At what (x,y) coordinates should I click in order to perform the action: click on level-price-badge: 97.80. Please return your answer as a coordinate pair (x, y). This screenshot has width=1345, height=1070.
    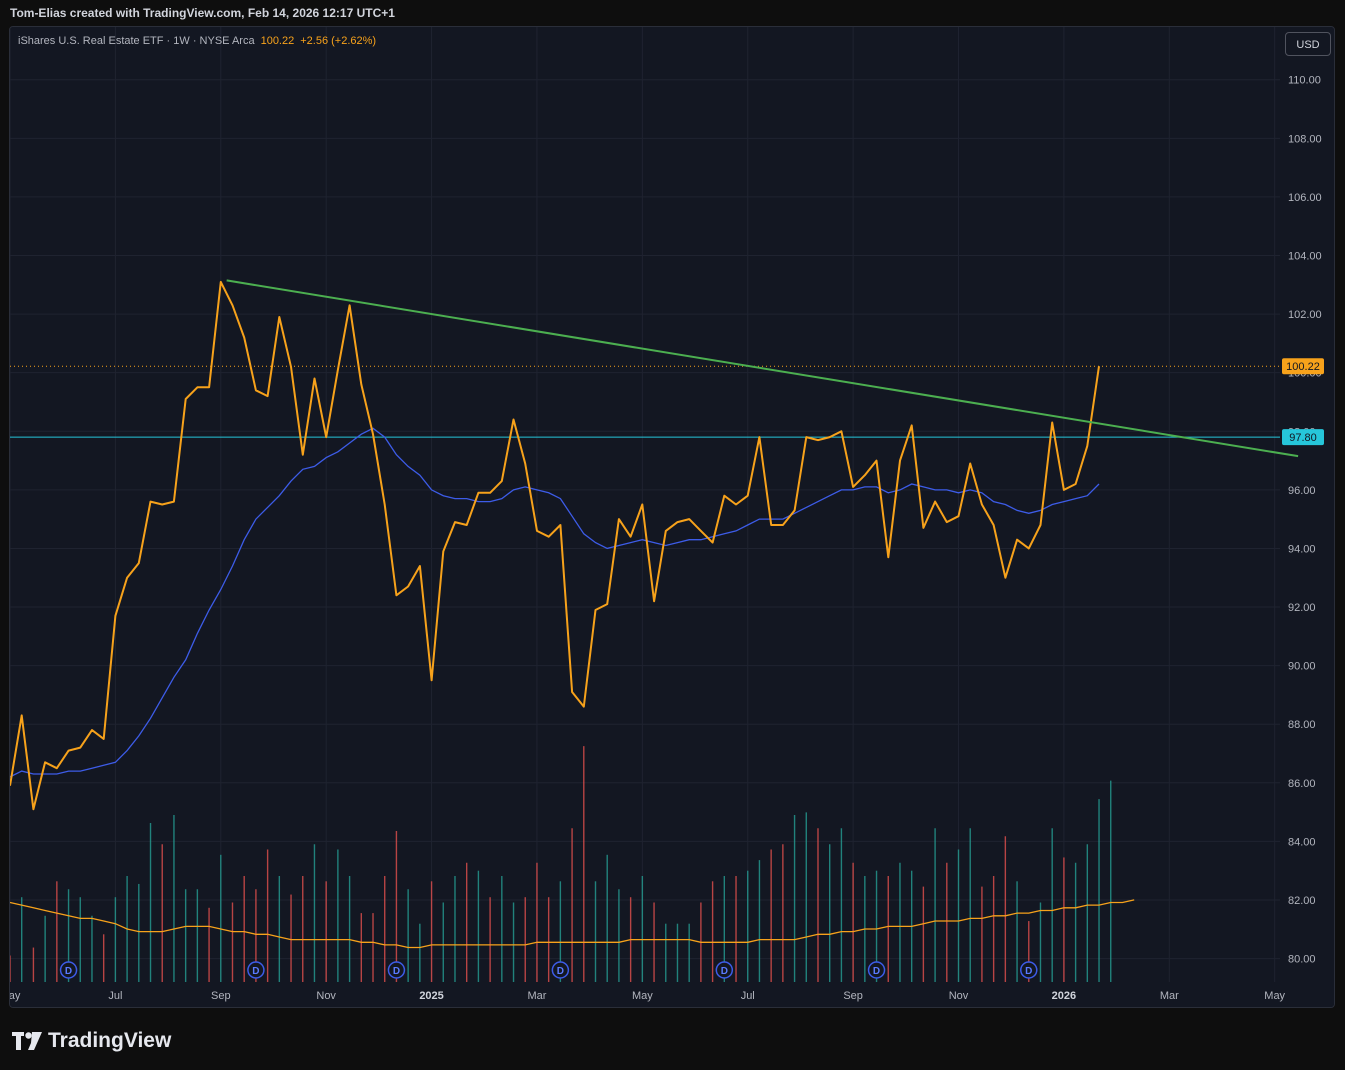
    Looking at the image, I should click on (1303, 438).